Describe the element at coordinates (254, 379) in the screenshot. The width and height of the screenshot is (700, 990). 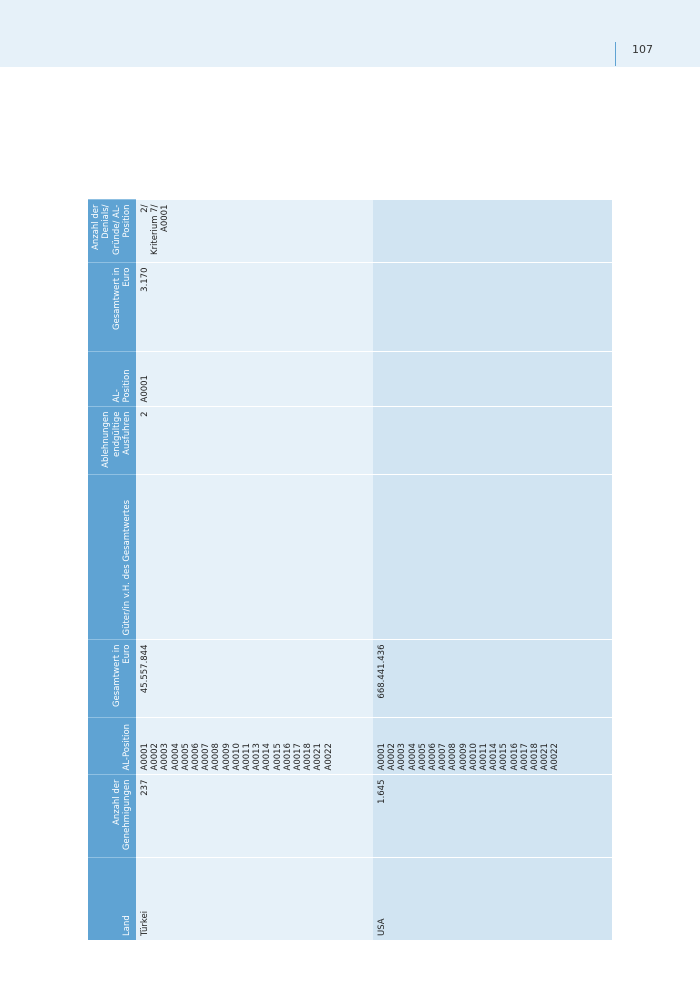
I see `table-cell: A0001` at that location.